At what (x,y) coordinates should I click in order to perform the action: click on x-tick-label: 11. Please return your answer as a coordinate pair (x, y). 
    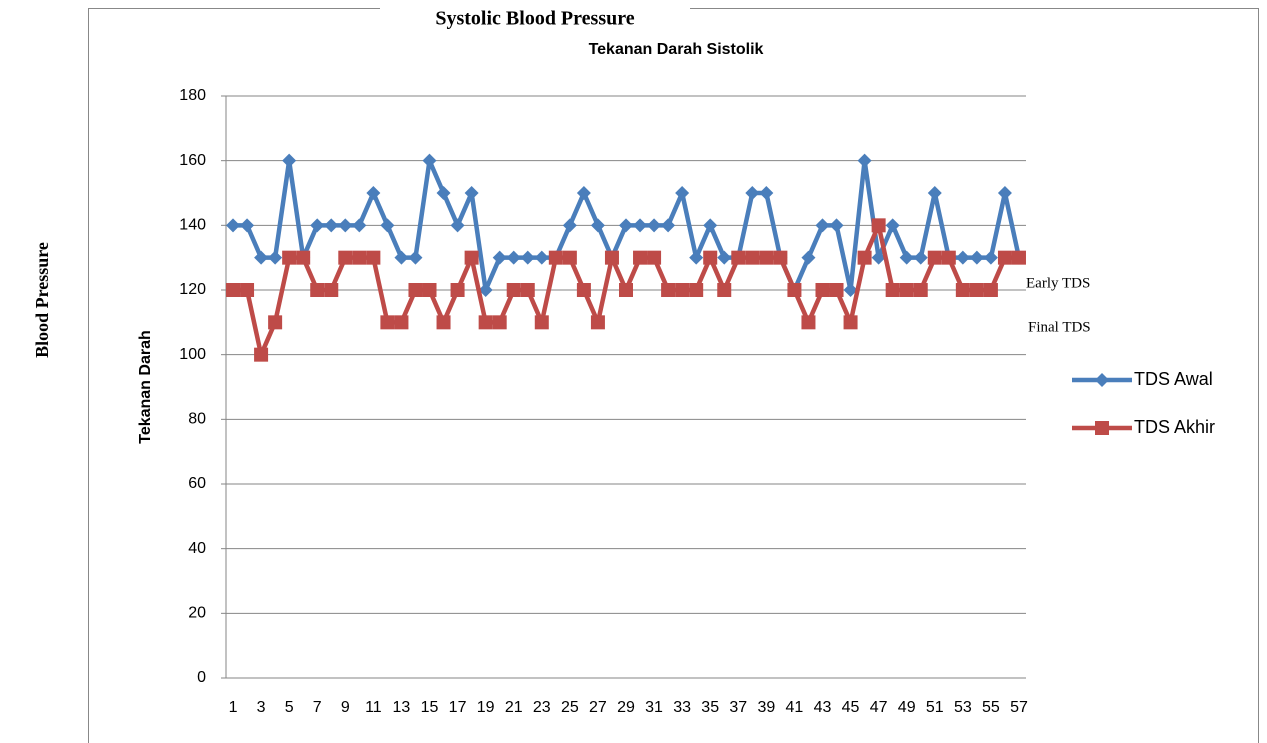
    Looking at the image, I should click on (373, 707).